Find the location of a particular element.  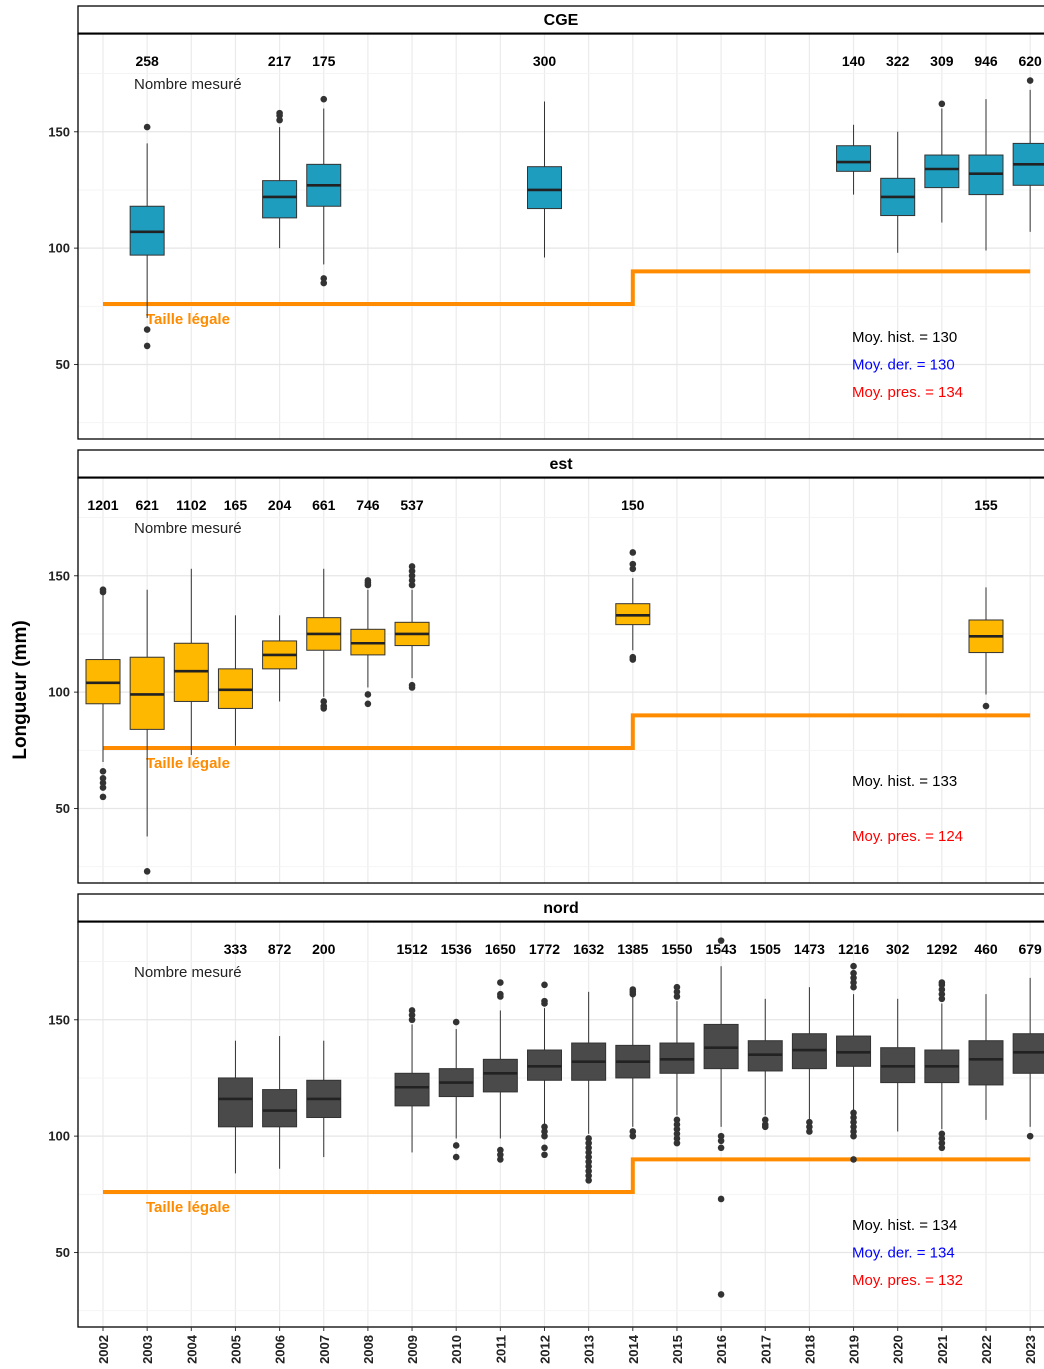

count-label-2022: 460 is located at coordinates (986, 949).